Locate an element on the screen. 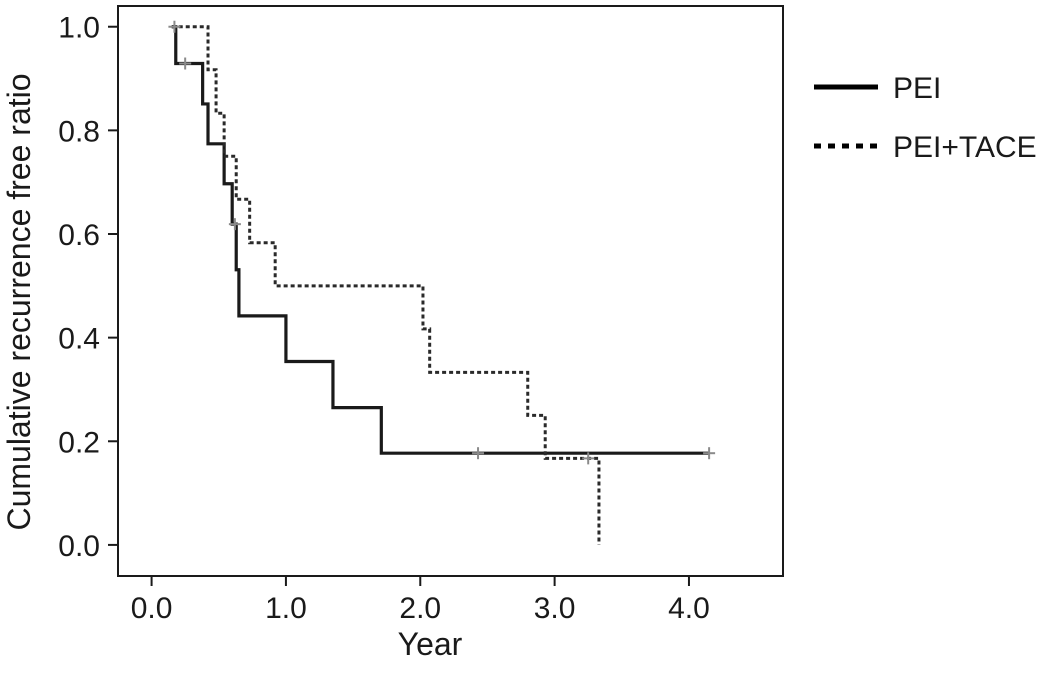 Image resolution: width=1063 pixels, height=676 pixels. x-tick-label: 4.0 is located at coordinates (689, 608).